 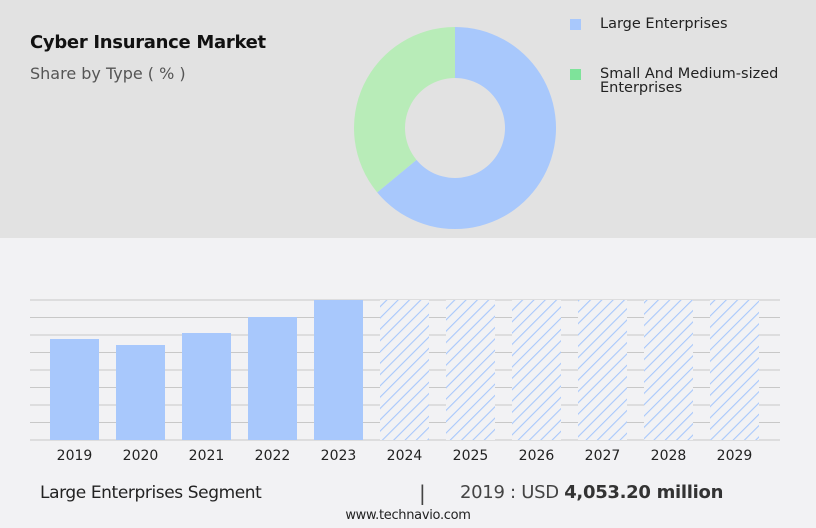 What do you see at coordinates (669, 456) in the screenshot?
I see `x-axis-label: 2028` at bounding box center [669, 456].